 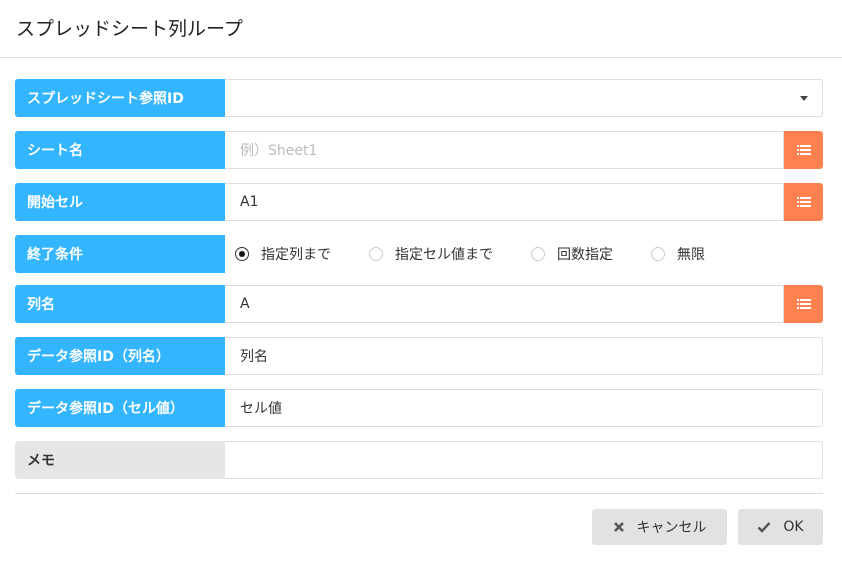 I want to click on field-label: データ参照ID（列名）, so click(x=120, y=356).